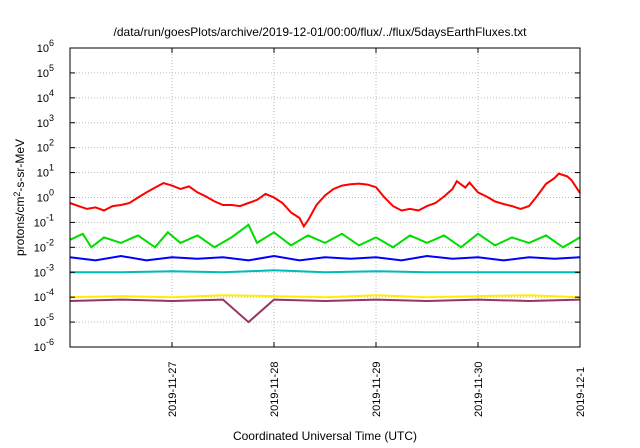 The height and width of the screenshot is (448, 640). I want to click on y-tick-label: 10⁻³, so click(44, 270).